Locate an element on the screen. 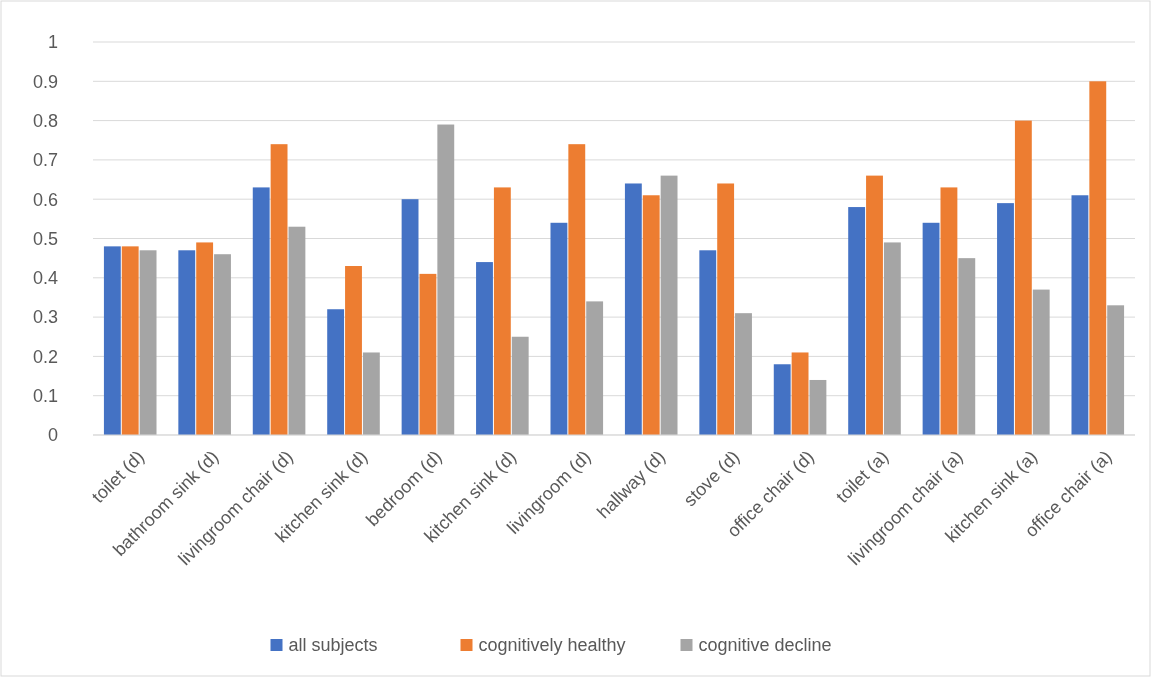  y-tick-label: 0 is located at coordinates (52, 435).